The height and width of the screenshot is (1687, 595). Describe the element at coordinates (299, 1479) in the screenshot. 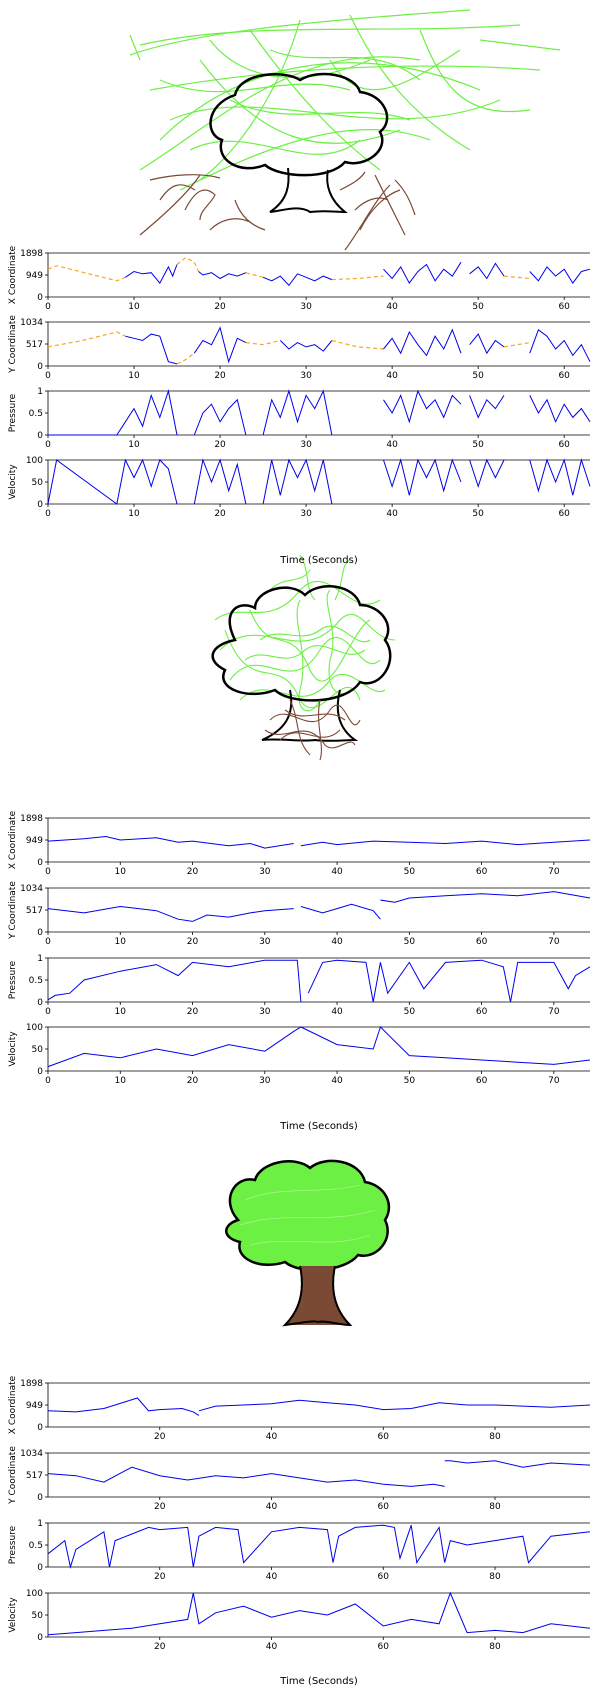

I see `panel-y-coordinate: 0 517 1034 20 40 60 80 Y Coordinate` at that location.